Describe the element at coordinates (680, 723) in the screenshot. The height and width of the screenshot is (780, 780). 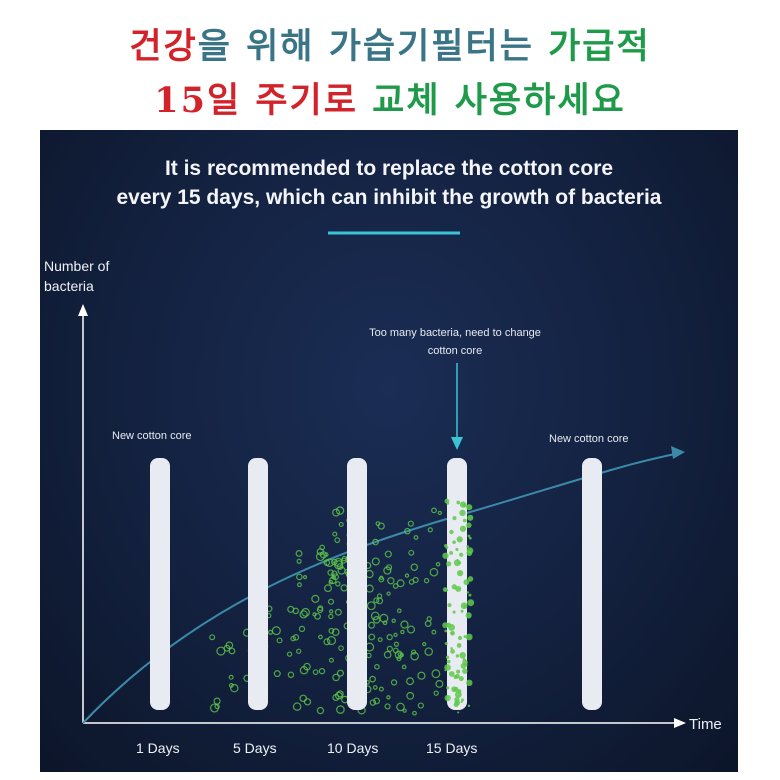
I see `x-axis-arrow-icon` at that location.